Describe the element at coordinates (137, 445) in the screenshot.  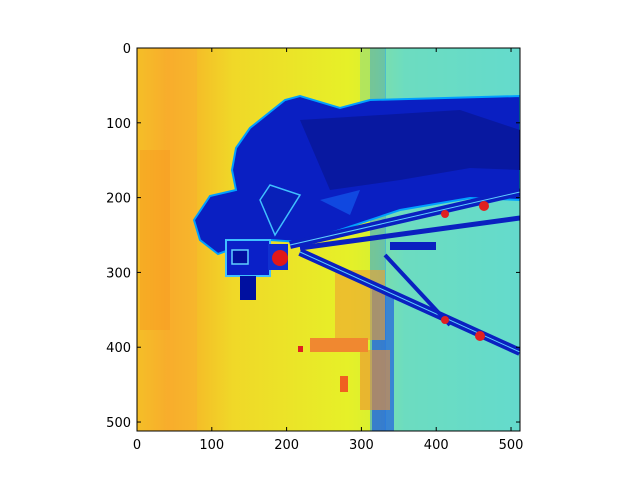
I see `x-tick-label: 0` at that location.